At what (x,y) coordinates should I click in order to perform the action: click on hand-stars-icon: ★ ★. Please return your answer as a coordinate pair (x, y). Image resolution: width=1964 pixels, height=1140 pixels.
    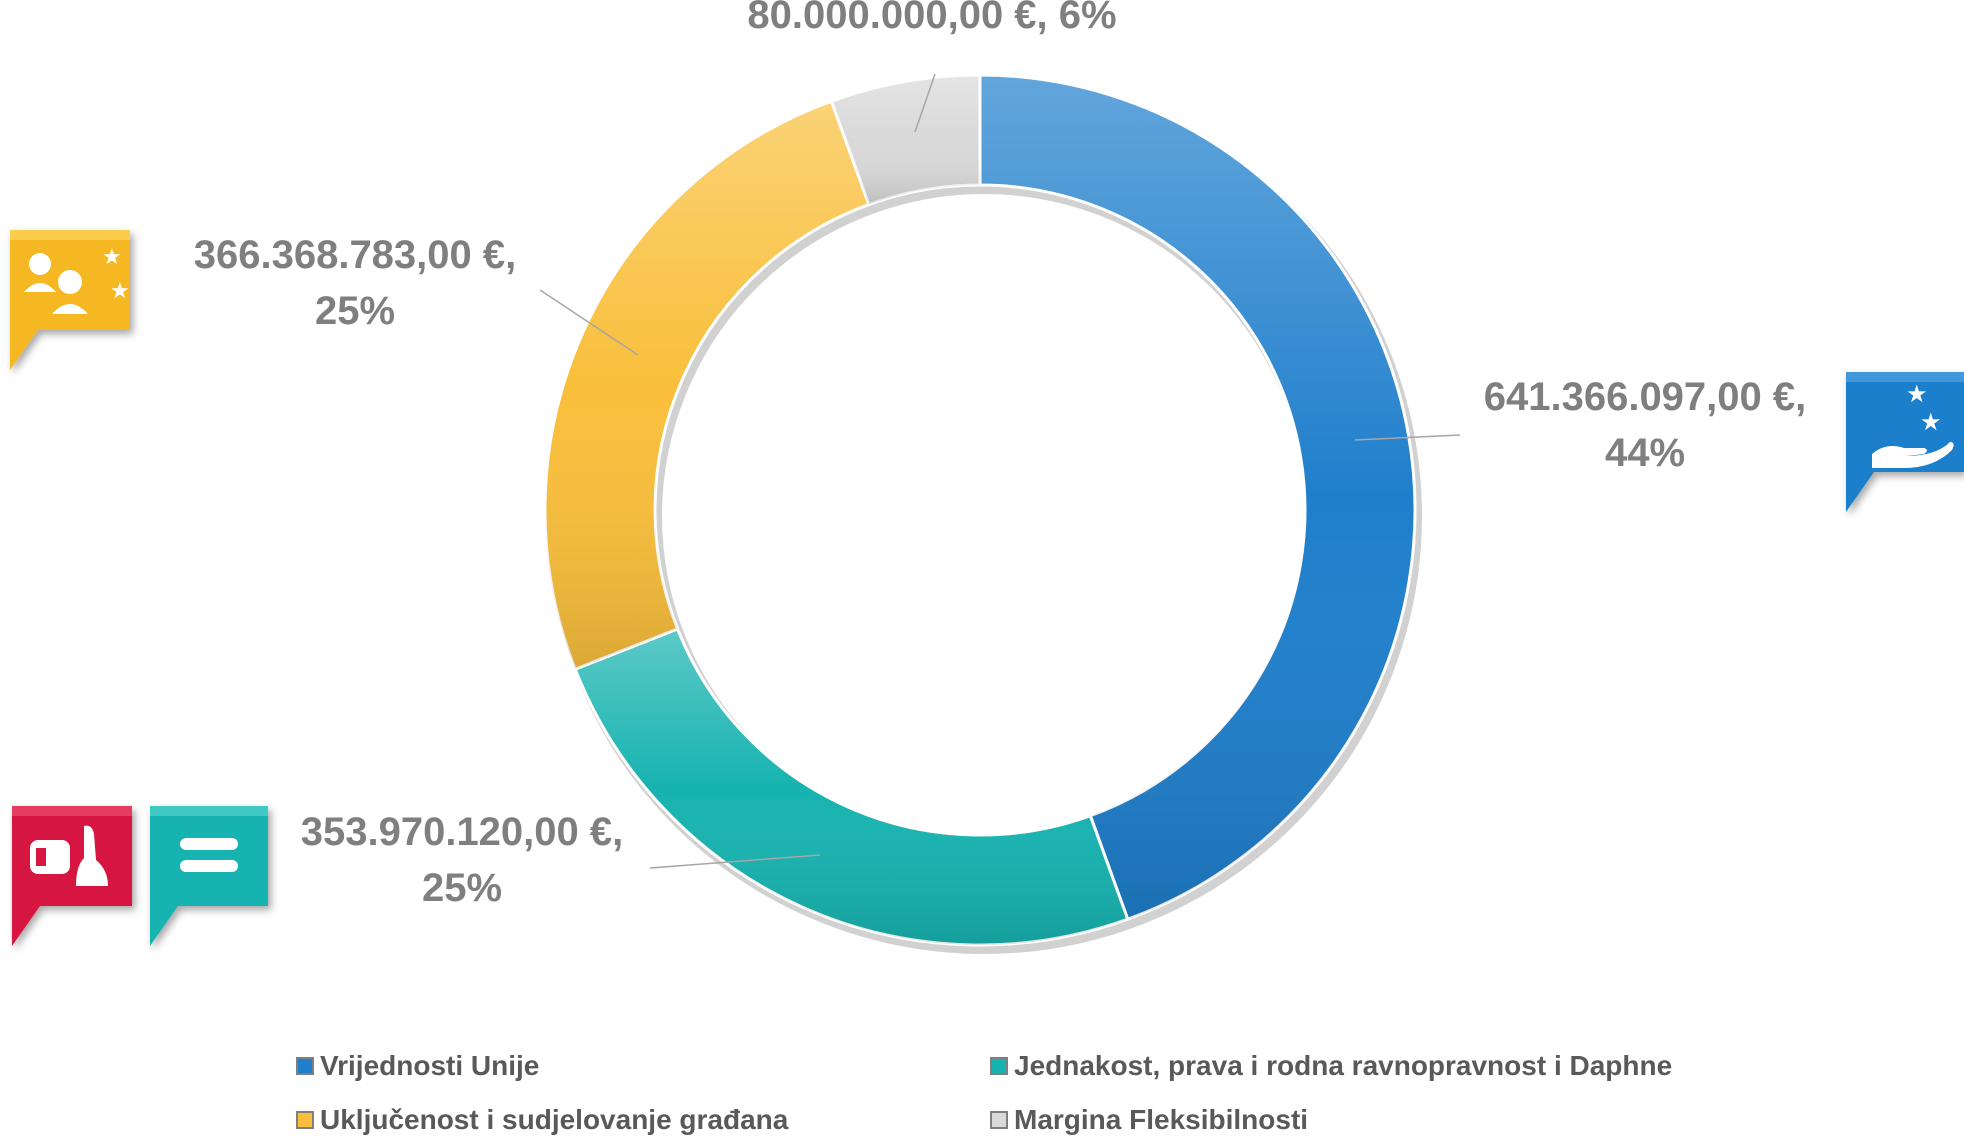
    Looking at the image, I should click on (1905, 442).